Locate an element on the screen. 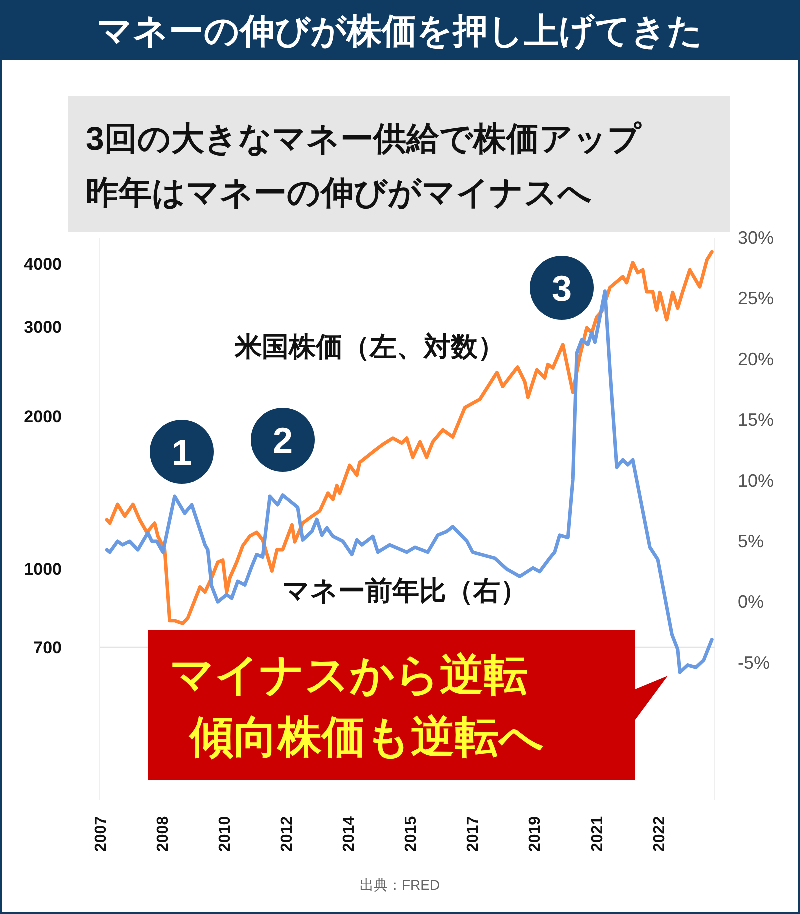  annotation: 3 is located at coordinates (562, 288).